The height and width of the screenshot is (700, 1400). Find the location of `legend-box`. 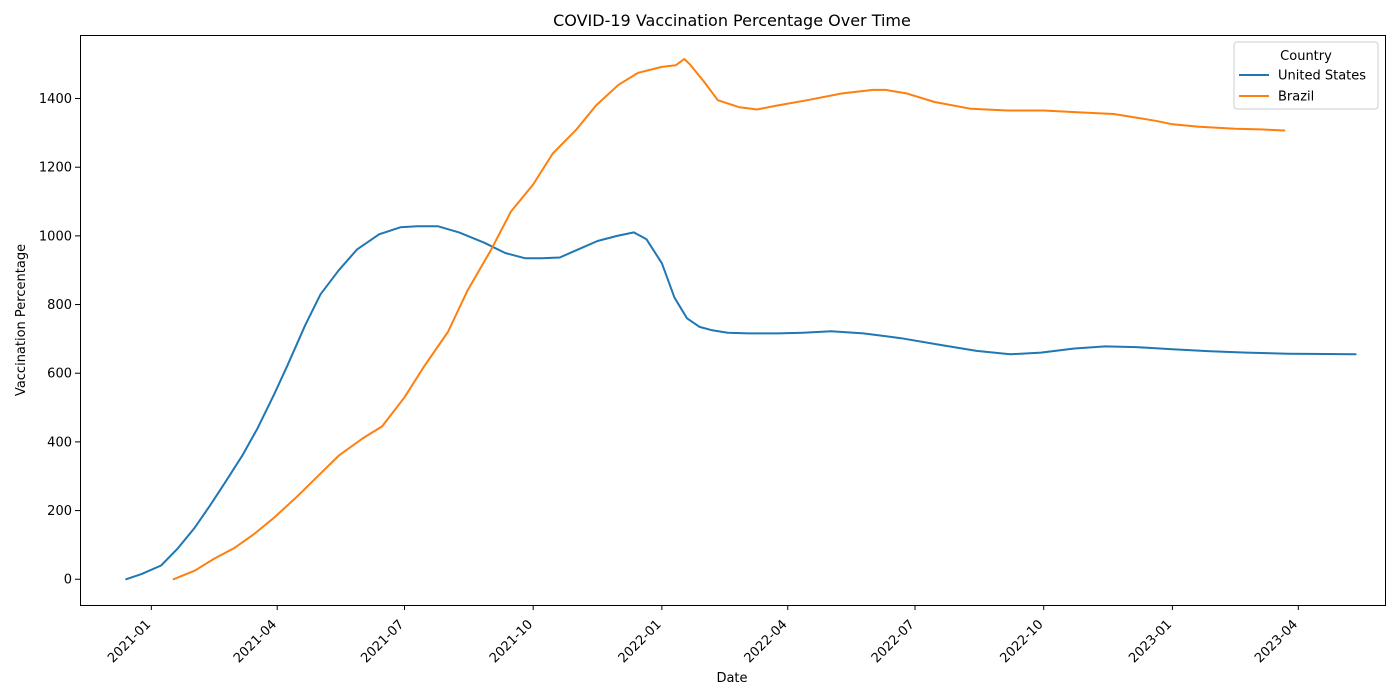

legend-box is located at coordinates (1306, 75).